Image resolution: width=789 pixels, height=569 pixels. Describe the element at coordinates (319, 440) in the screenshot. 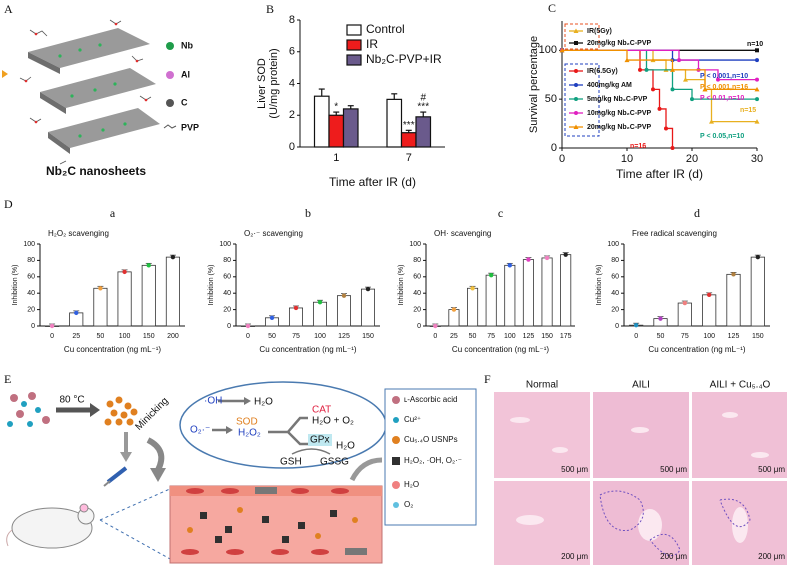

I see `diagram-label: GPx` at that location.